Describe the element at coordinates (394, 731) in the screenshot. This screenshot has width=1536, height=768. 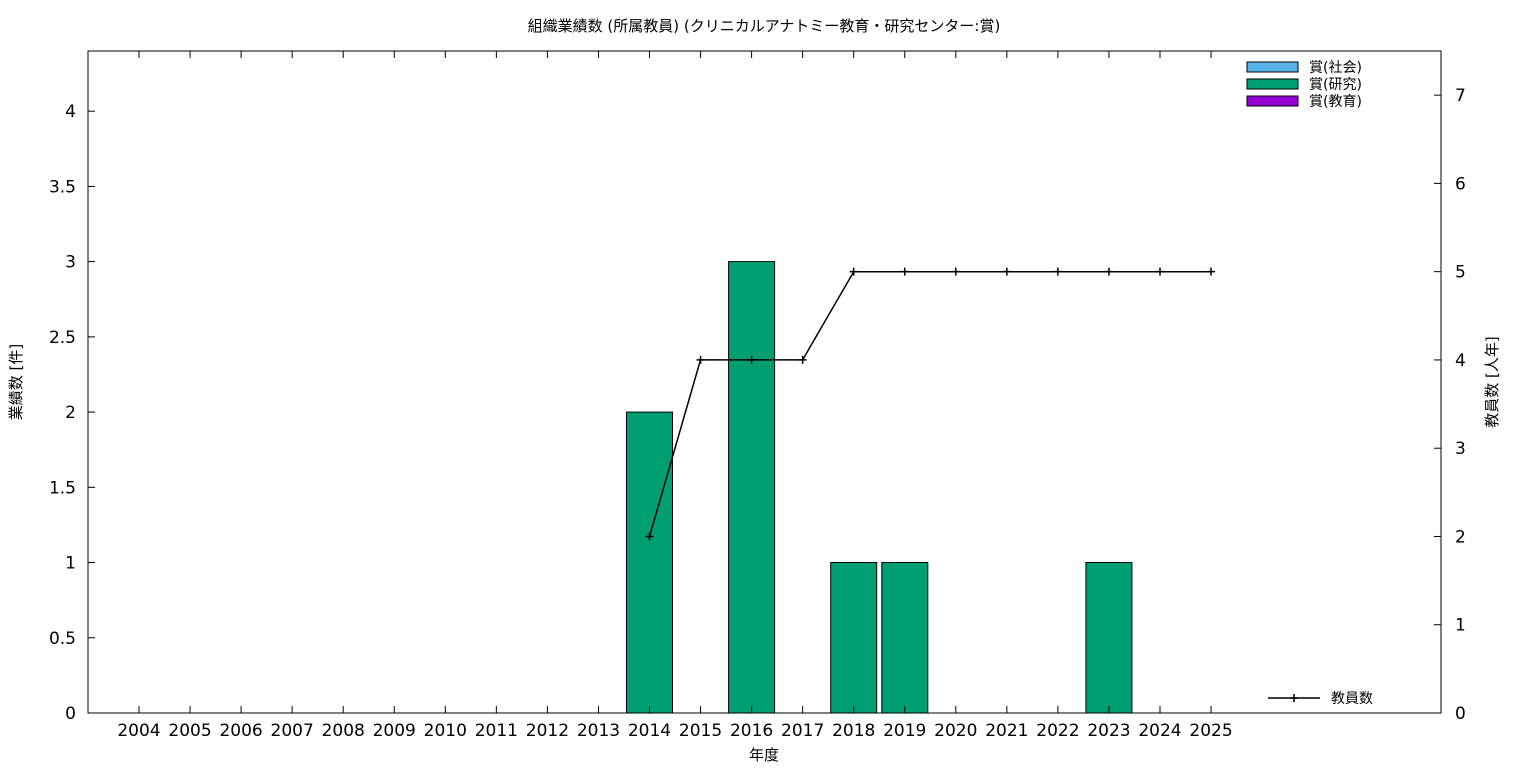
I see `x-tick-label: 2009` at that location.